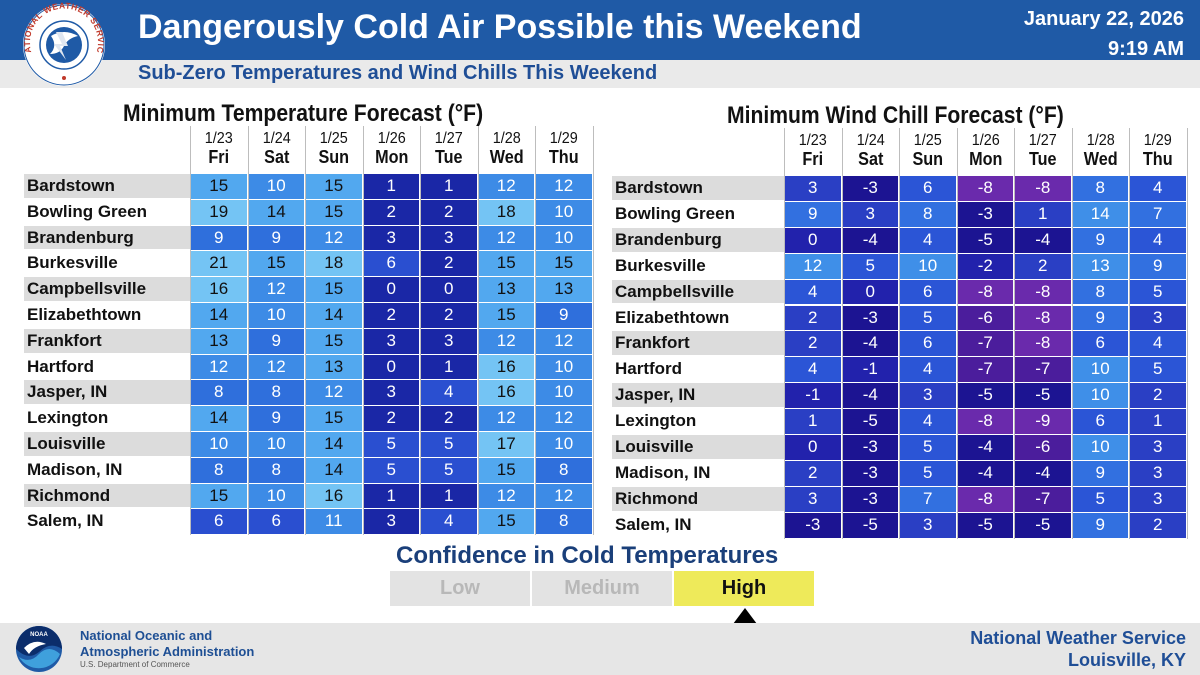 This screenshot has height=675, width=1200. I want to click on temperature-column-header: 1/23 Fri, so click(219, 148).